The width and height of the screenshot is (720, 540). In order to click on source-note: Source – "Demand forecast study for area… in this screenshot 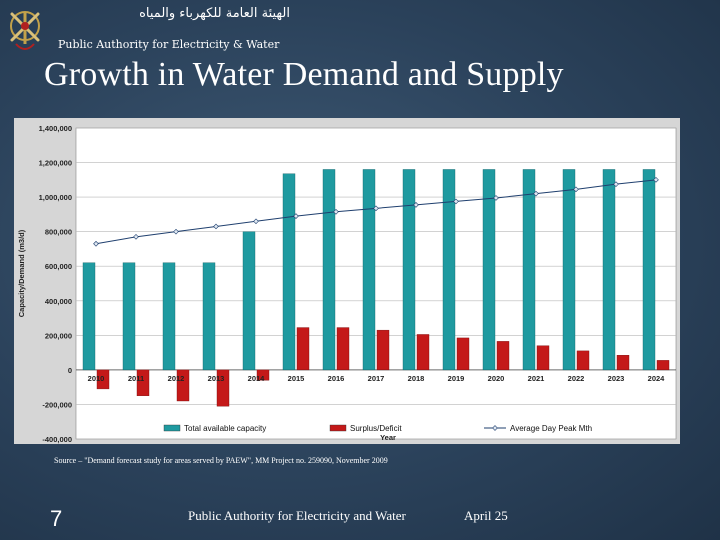, I will do `click(221, 460)`.